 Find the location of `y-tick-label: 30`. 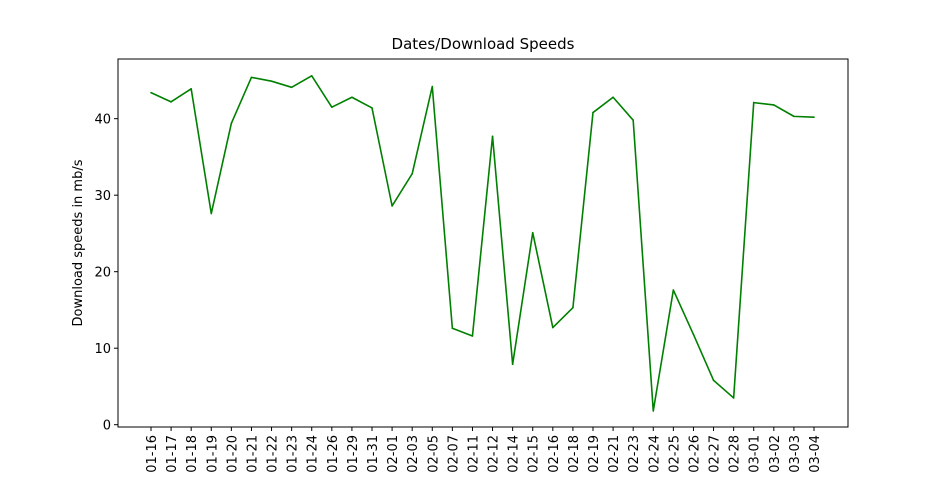

y-tick-label: 30 is located at coordinates (102, 196).